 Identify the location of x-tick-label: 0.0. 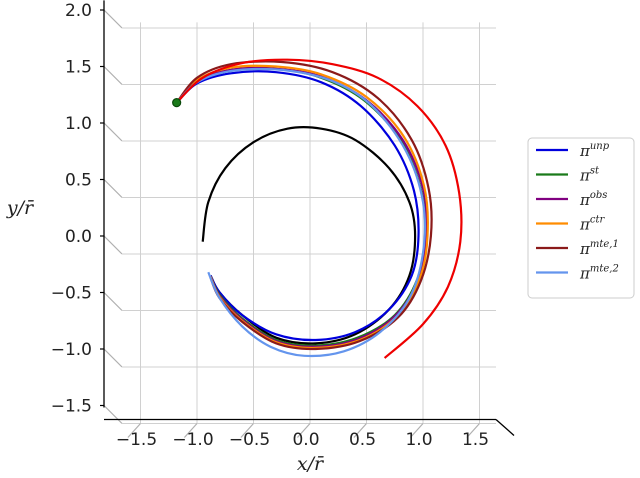
(305, 440).